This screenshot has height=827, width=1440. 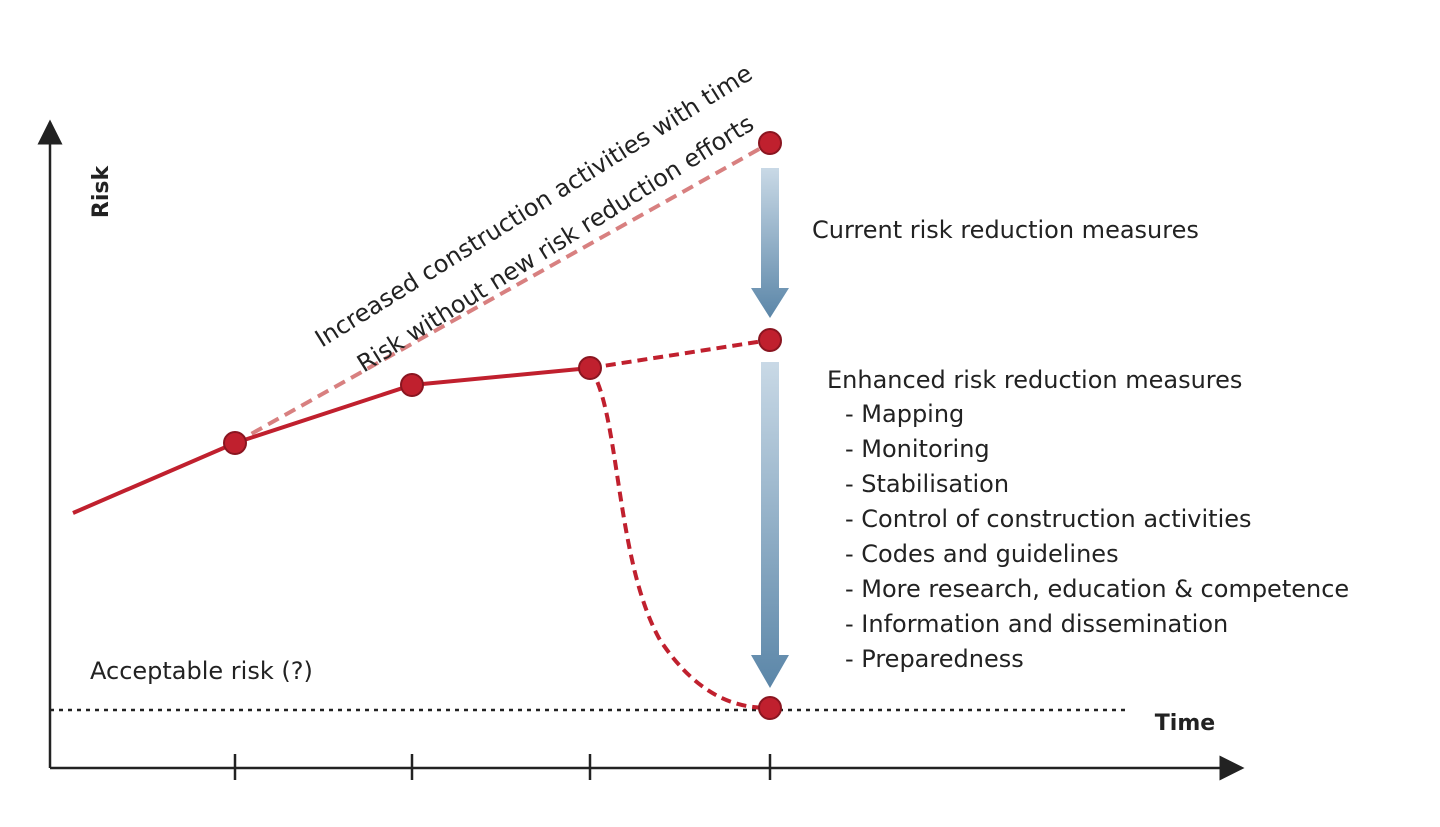 I want to click on current-title: Current risk reduction measures, so click(x=1005, y=230).